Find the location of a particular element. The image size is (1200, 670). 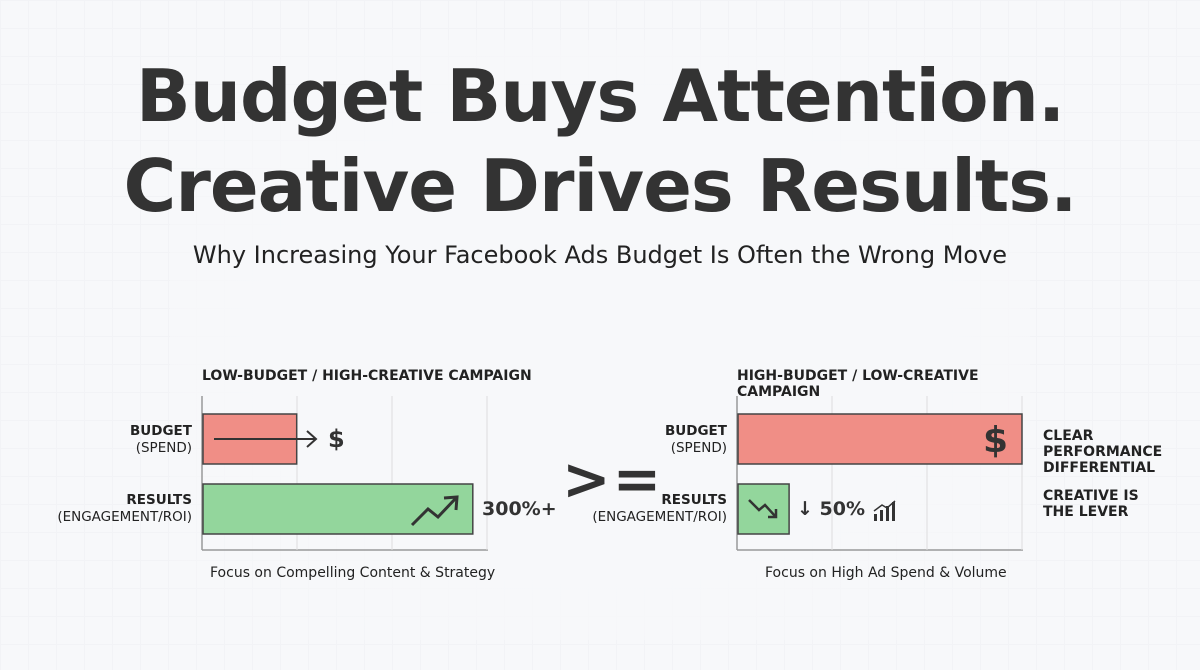

chart-title: LOW-BUDGET / HIGH-CREATIVE CAMPAIGN is located at coordinates (367, 376).